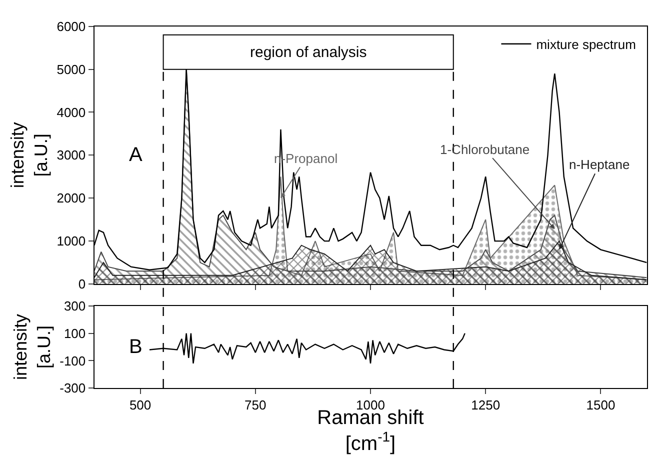 This screenshot has height=455, width=650. What do you see at coordinates (71, 241) in the screenshot?
I see `y-tick-label: 1000` at bounding box center [71, 241].